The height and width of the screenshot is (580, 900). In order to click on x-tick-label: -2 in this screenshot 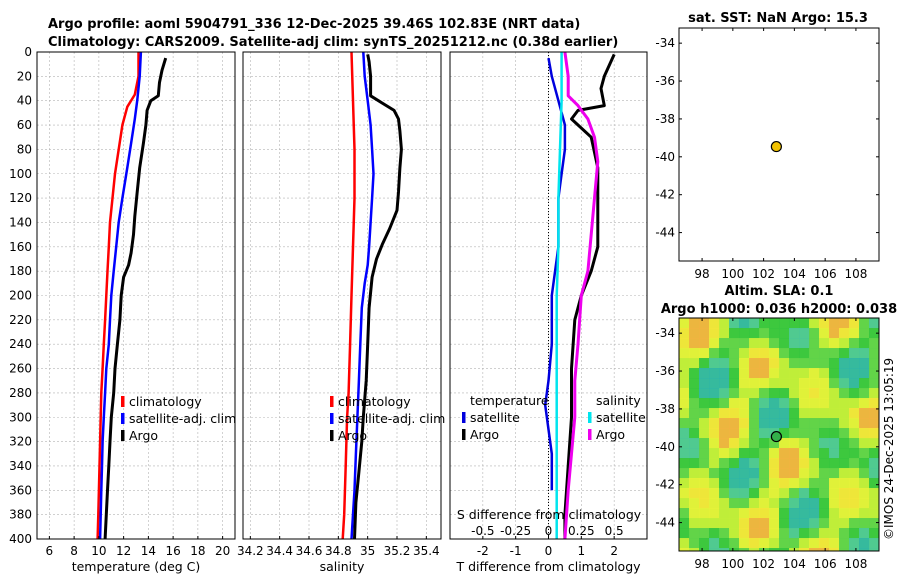, I will do `click(483, 551)`.